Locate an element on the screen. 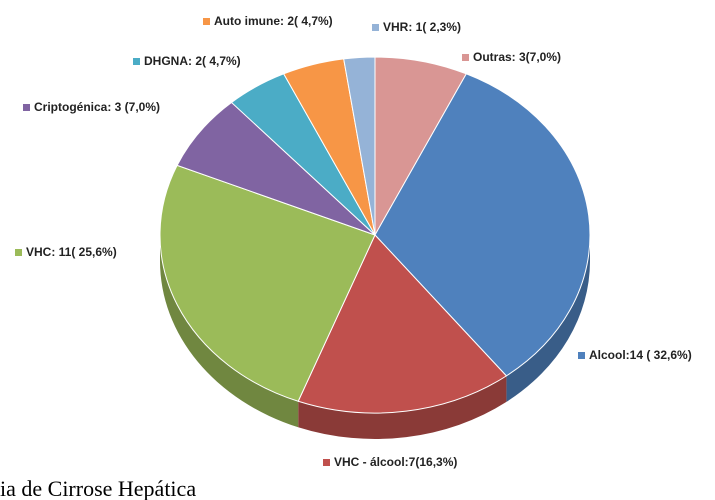 This screenshot has height=500, width=715. data-label: Outras: 3(7,0%) is located at coordinates (517, 57).